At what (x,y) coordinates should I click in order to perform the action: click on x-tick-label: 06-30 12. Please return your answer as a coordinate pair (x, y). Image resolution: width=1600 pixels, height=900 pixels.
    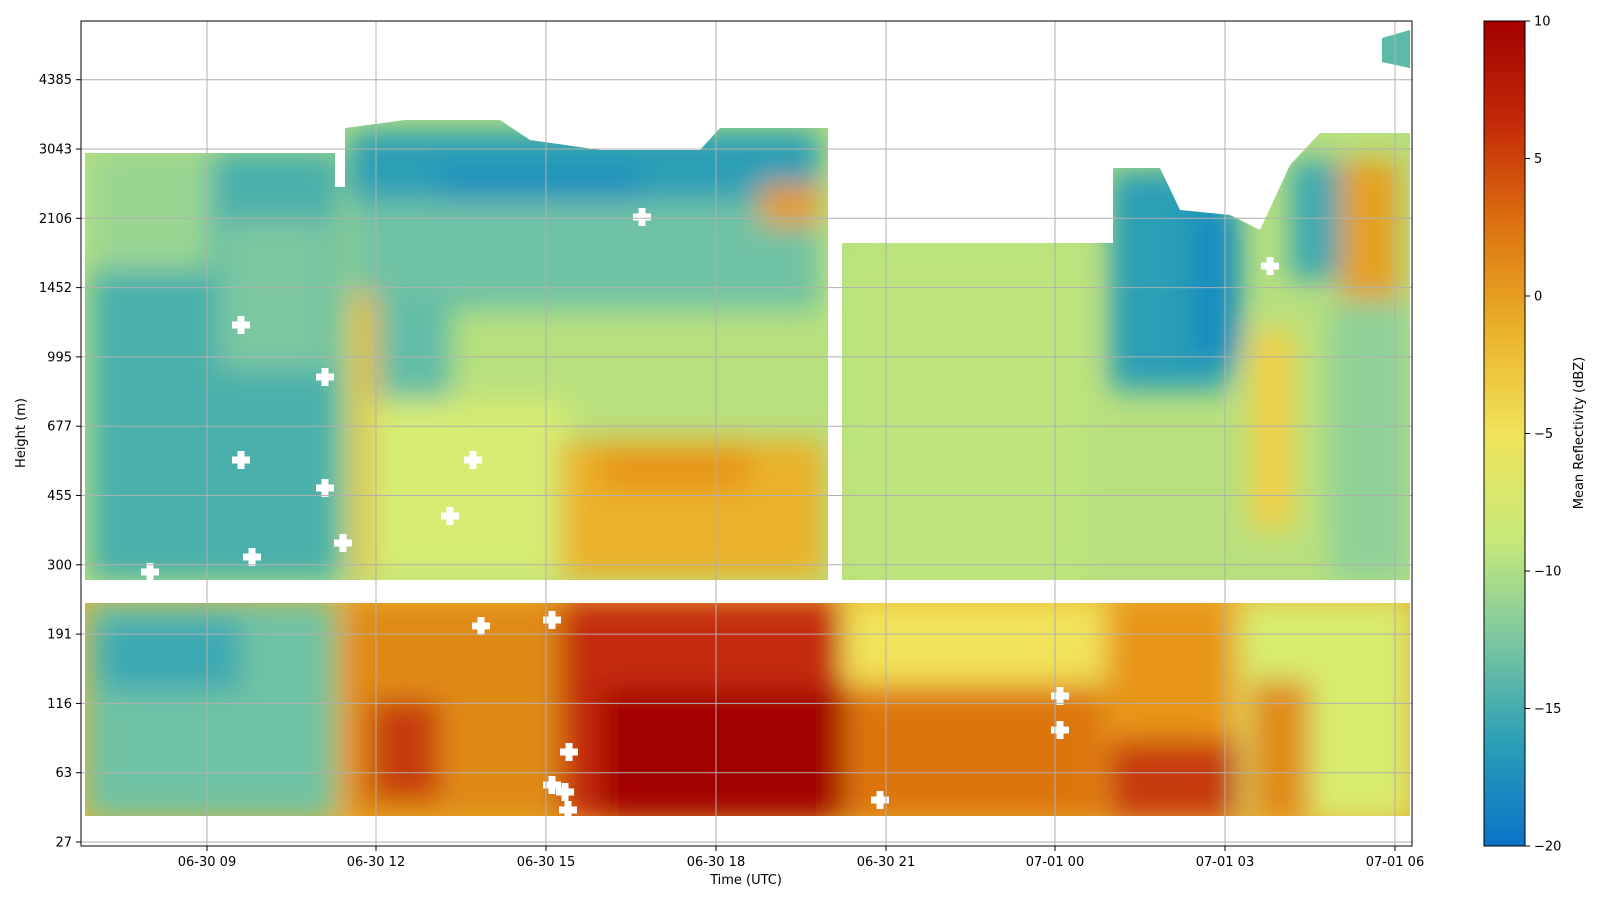
    Looking at the image, I should click on (376, 862).